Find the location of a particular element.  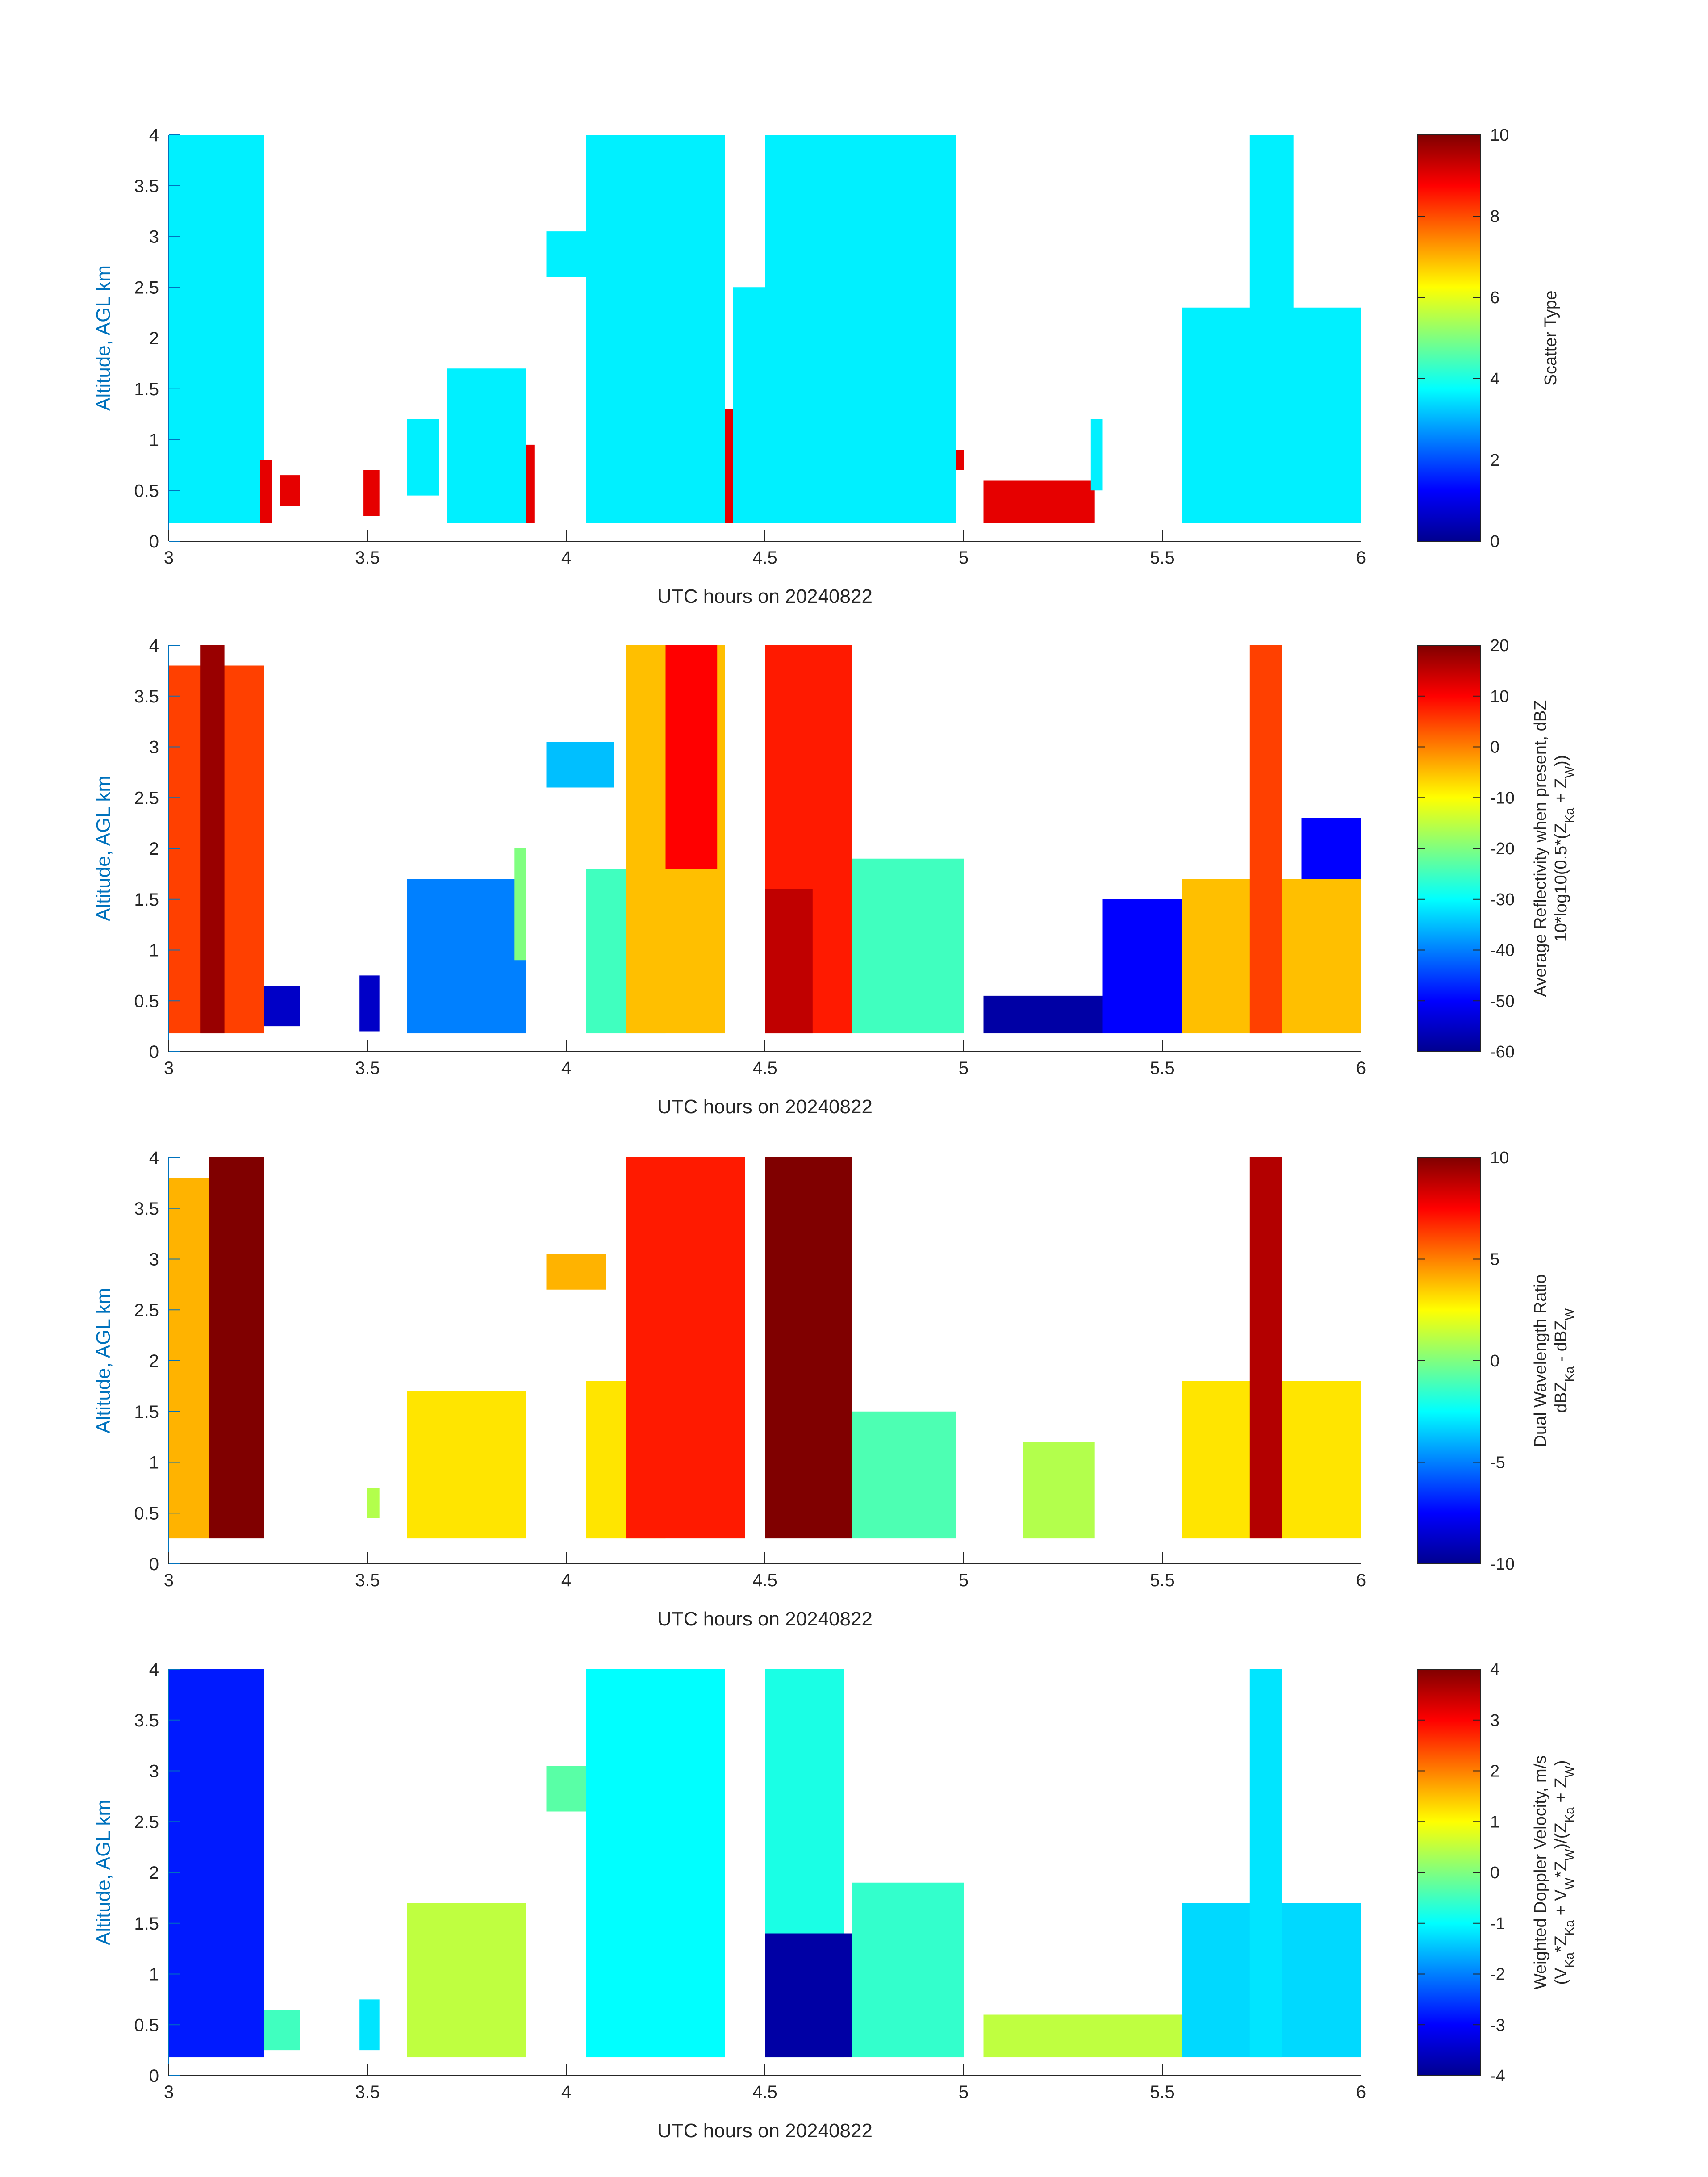

y-tick-label: 2 is located at coordinates (154, 849).